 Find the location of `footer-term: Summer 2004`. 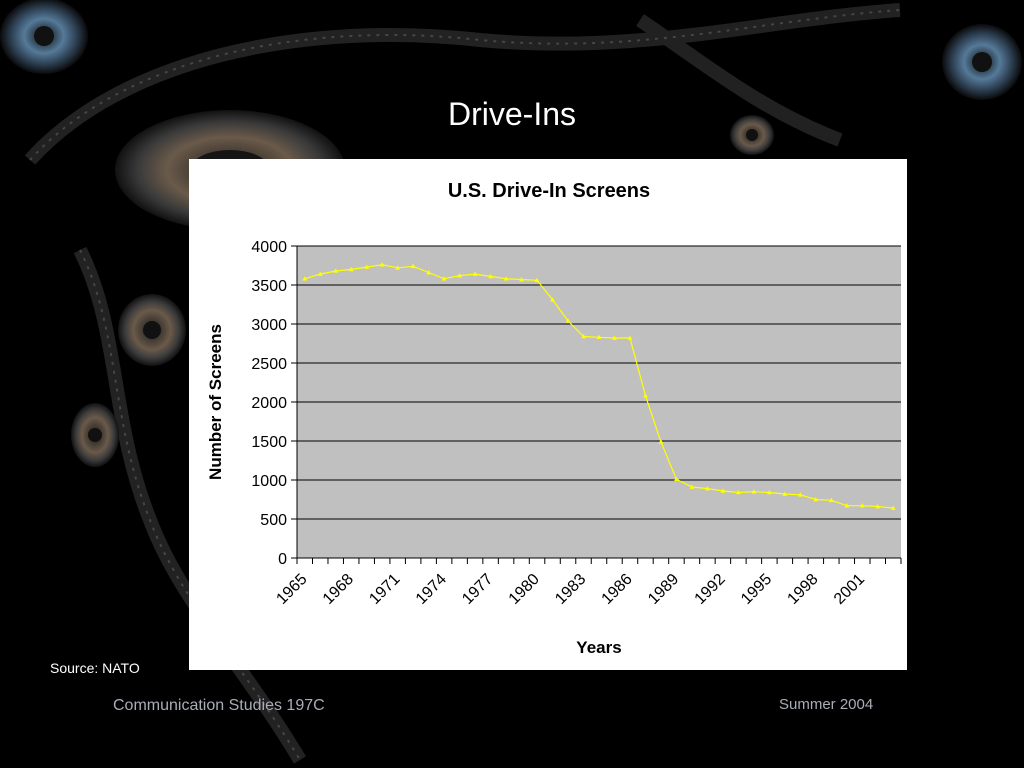

footer-term: Summer 2004 is located at coordinates (826, 704).